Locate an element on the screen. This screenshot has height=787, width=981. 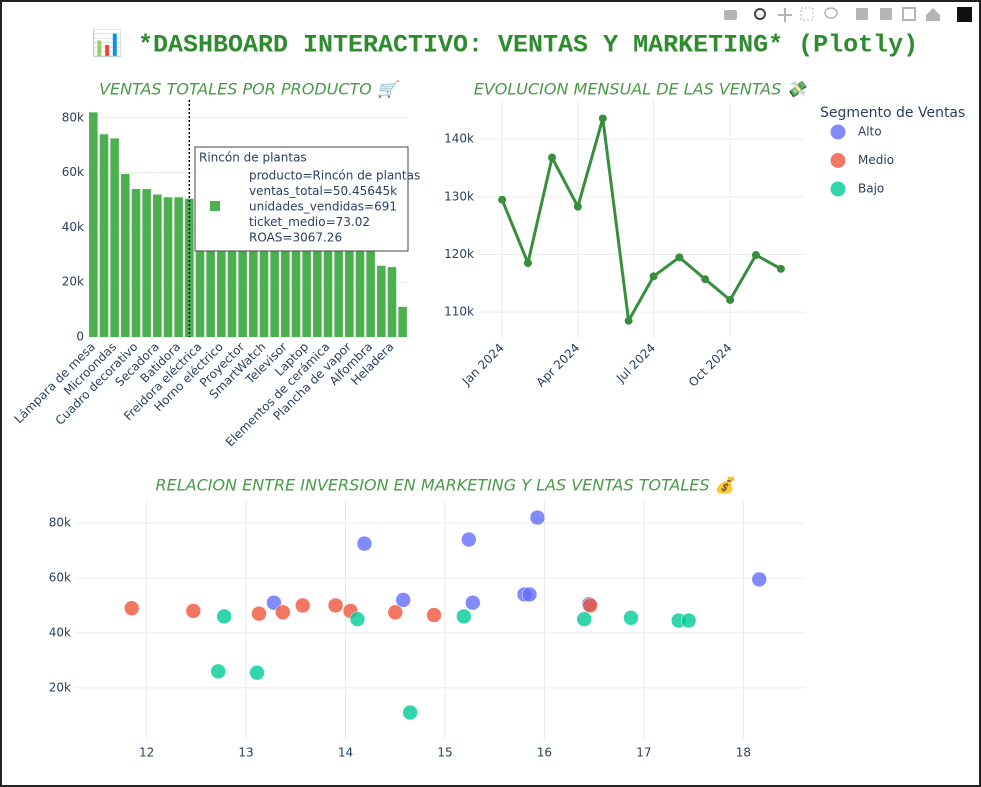
legend-label: Bajo is located at coordinates (871, 189).